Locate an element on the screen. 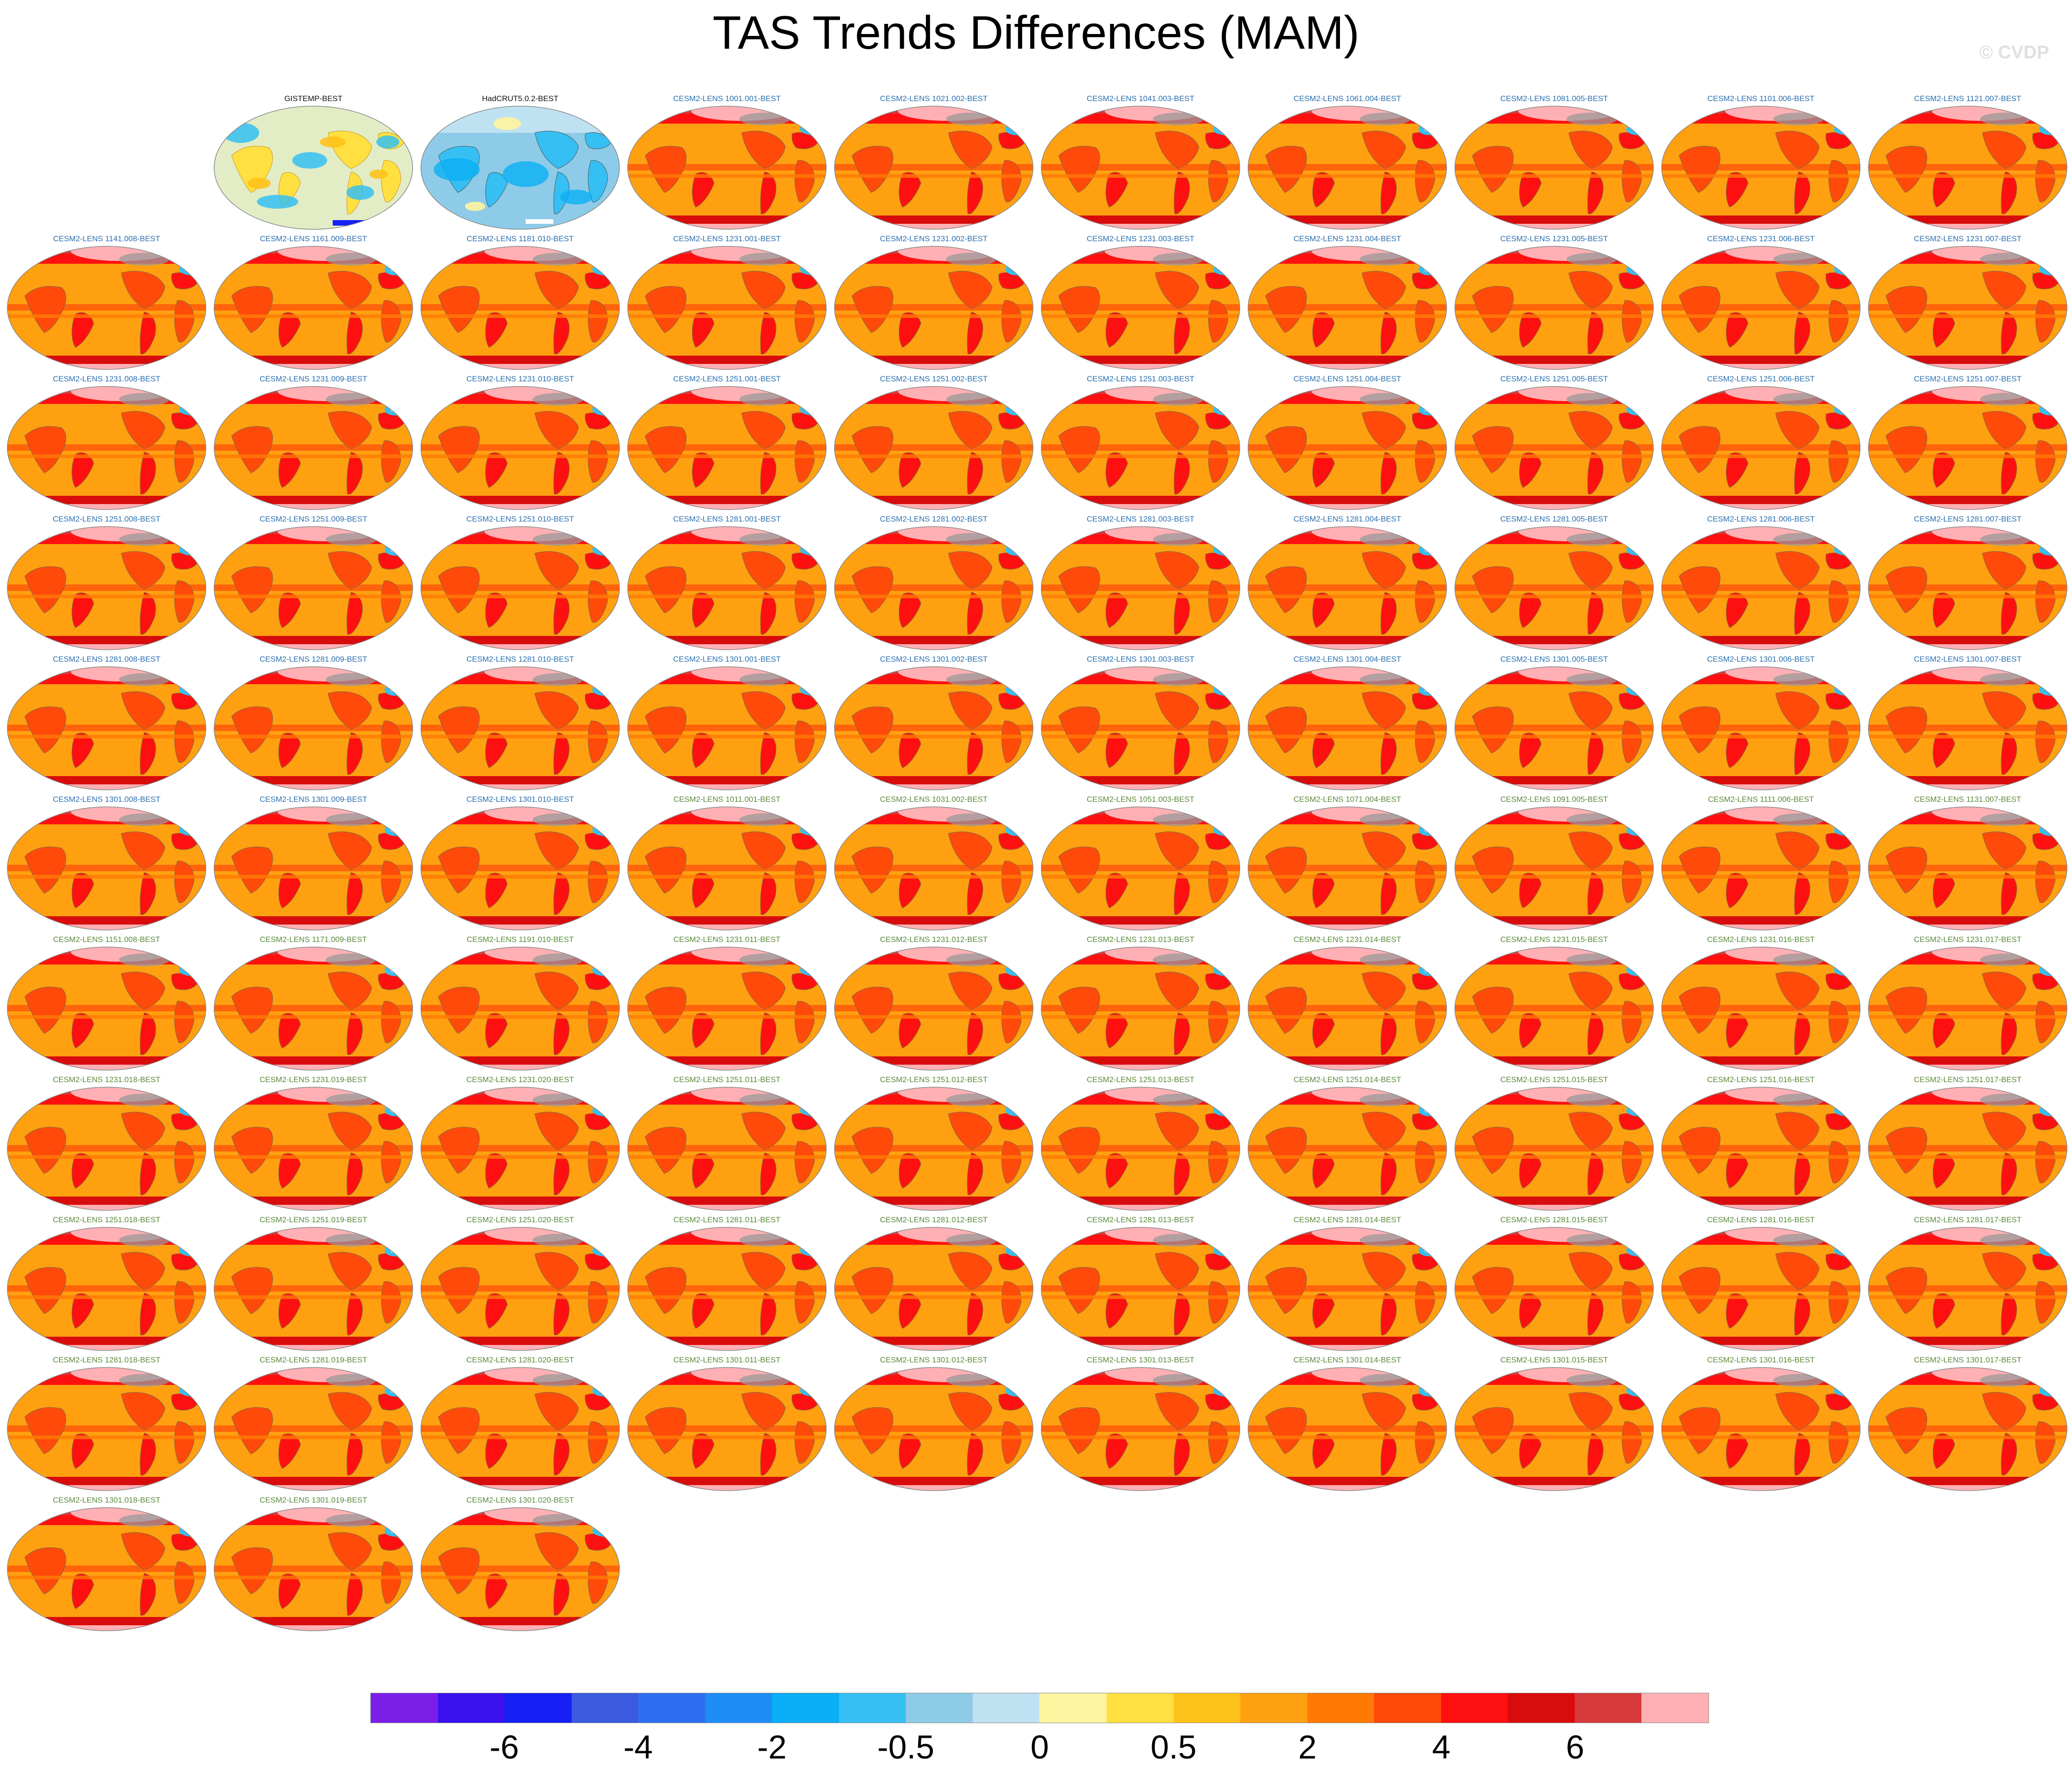 The image size is (2072, 1770). map-panel: CESM2-LENS 1301.010-BEST is located at coordinates (520, 864).